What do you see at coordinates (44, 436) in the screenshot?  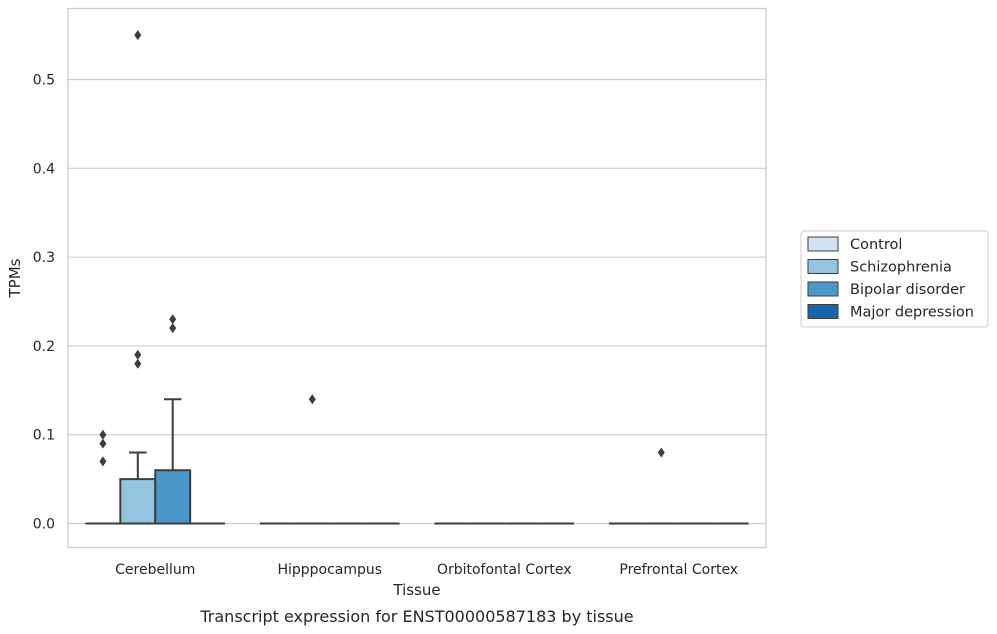 I see `y-tick-label: 0.1` at bounding box center [44, 436].